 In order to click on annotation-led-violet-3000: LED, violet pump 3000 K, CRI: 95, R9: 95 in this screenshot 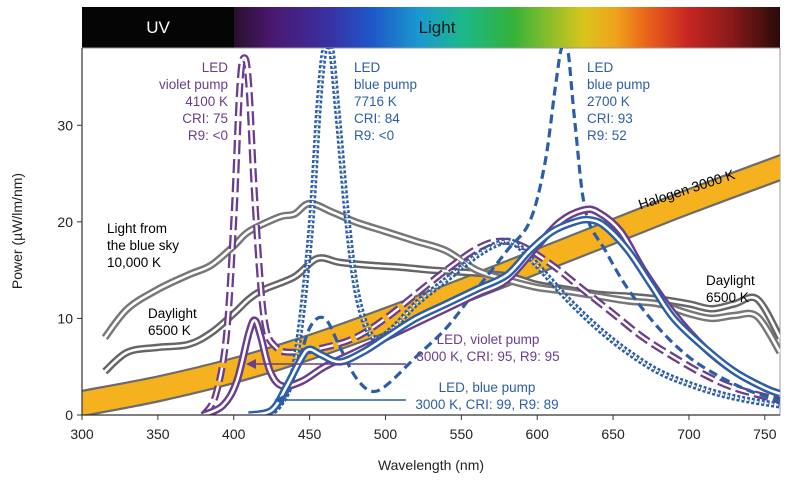, I will do `click(487, 348)`.